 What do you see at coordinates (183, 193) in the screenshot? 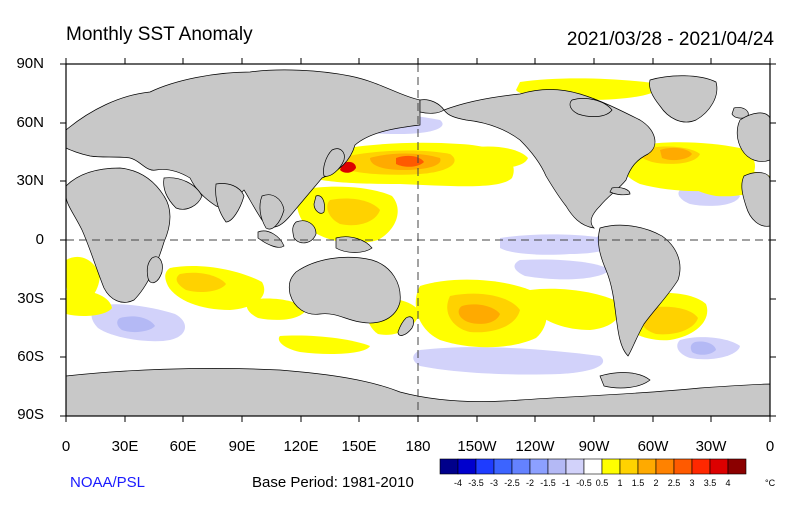
I see `land-arabia` at bounding box center [183, 193].